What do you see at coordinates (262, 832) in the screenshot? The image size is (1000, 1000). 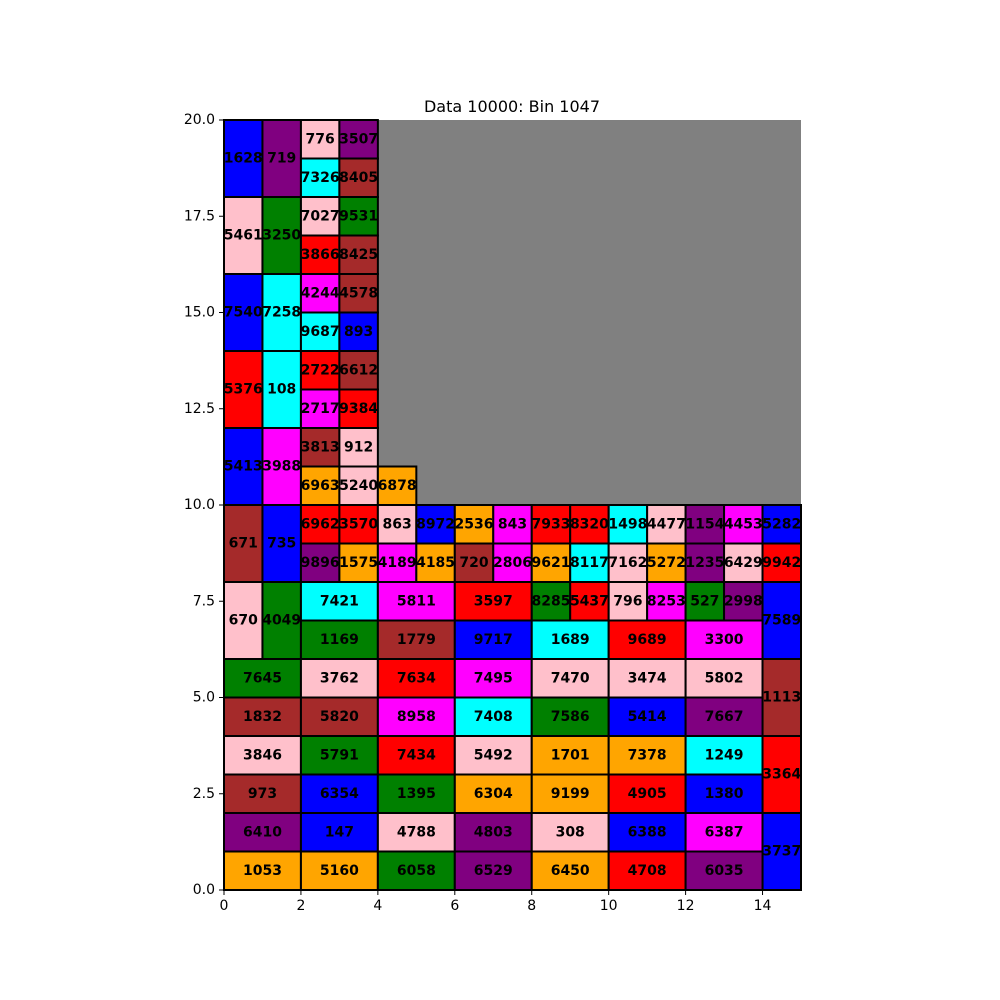 I see `packed-rect-6410: 6410` at bounding box center [262, 832].